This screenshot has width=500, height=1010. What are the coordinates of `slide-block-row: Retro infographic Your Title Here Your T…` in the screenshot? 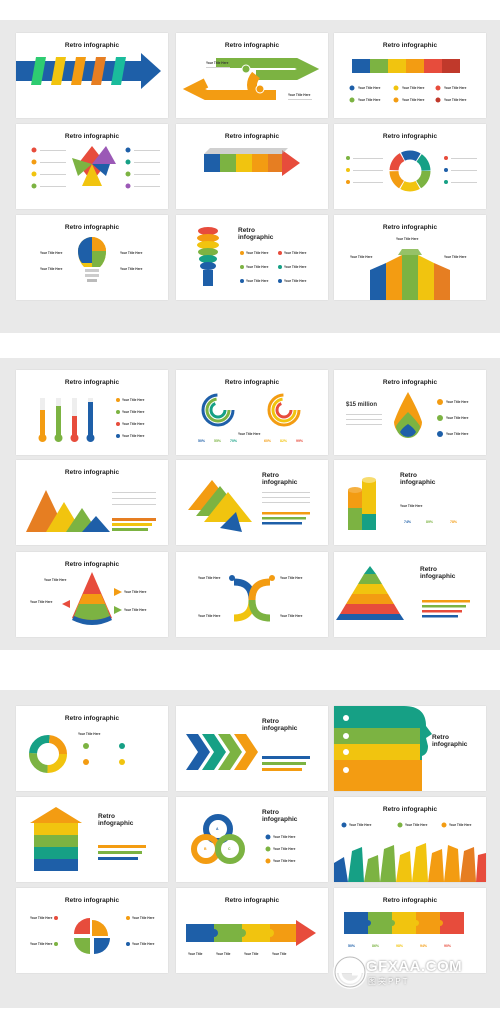 It's located at (410, 75).